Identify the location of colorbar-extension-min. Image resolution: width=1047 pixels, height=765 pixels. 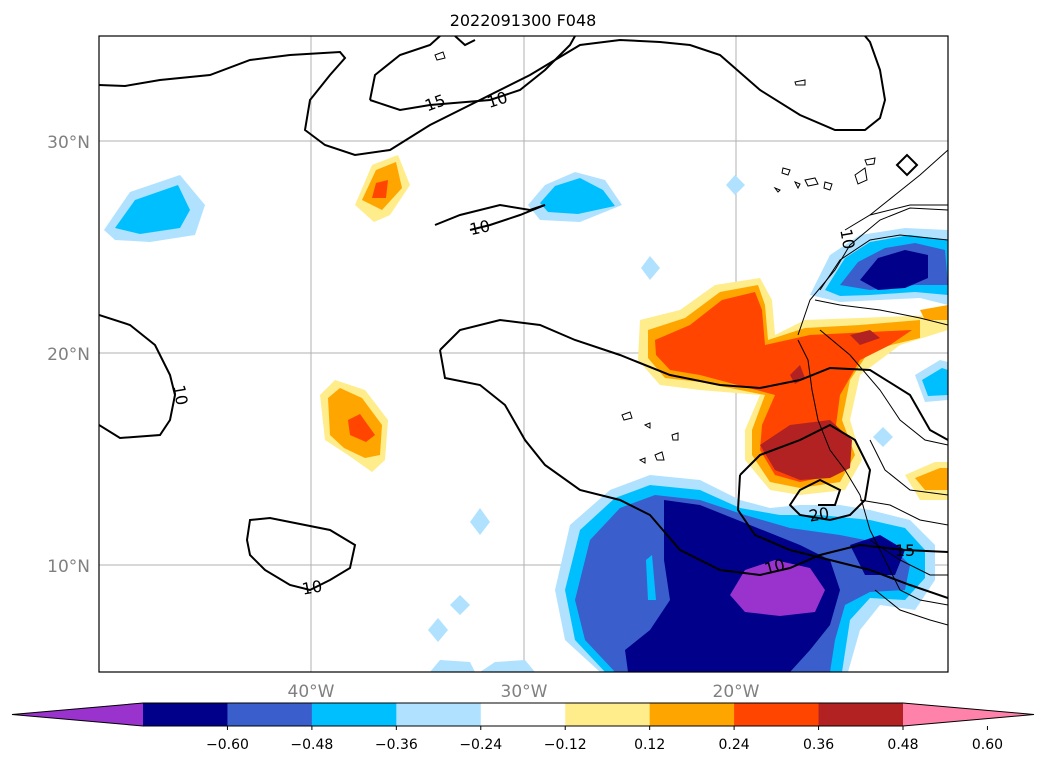
(77, 714).